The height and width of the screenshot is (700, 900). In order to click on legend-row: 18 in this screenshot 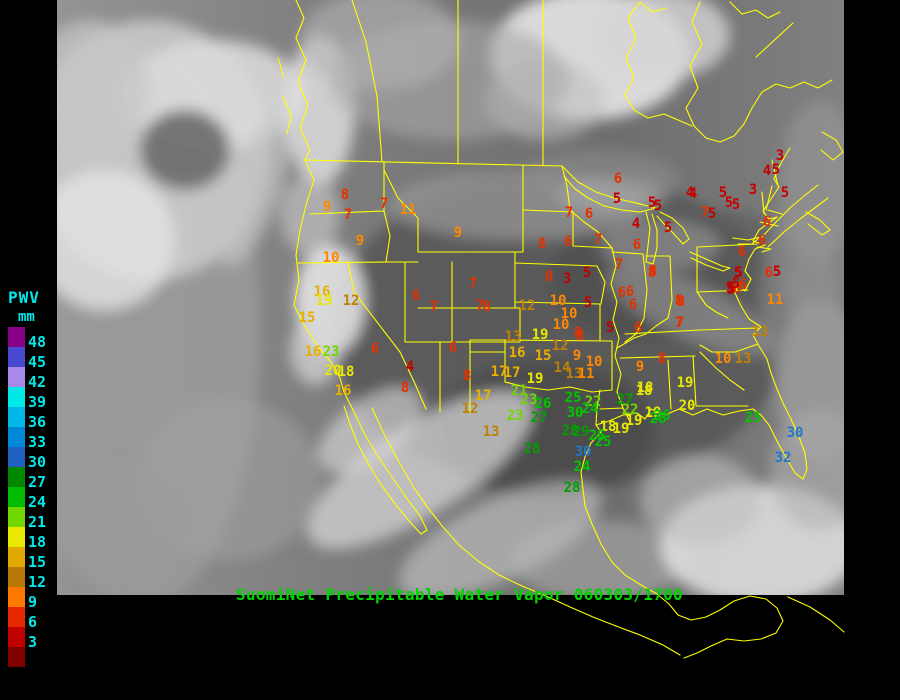, I will do `click(36, 539)`.